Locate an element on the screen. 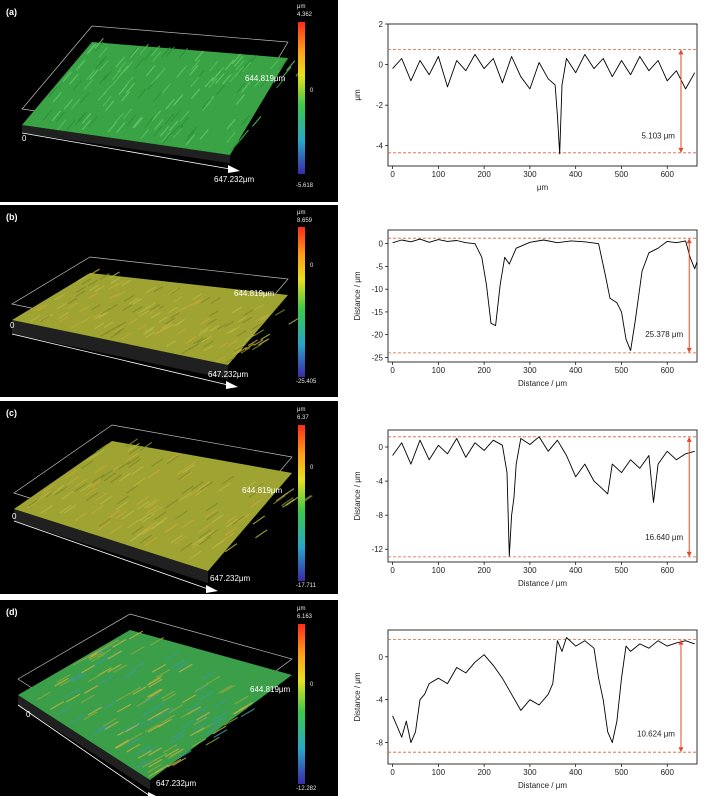 The width and height of the screenshot is (709, 796). profile-chart-svg: 0 100 200 300 400 500 600 2 0 -2 -4 μm μm 5.103 μm is located at coordinates (525, 106).